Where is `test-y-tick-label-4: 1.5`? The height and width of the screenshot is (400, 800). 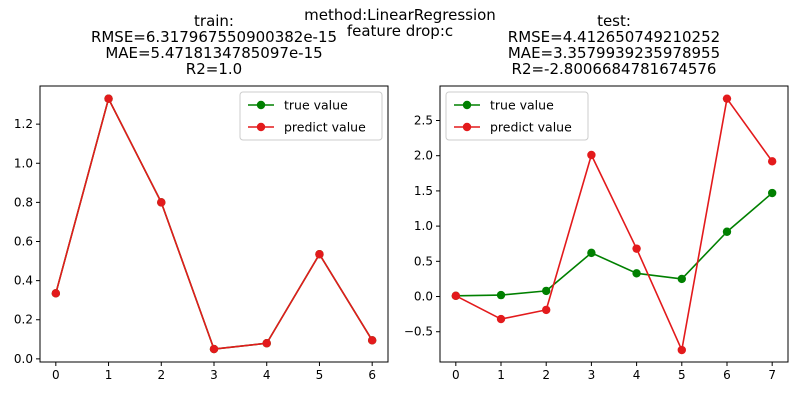 test-y-tick-label-4: 1.5 is located at coordinates (423, 191).